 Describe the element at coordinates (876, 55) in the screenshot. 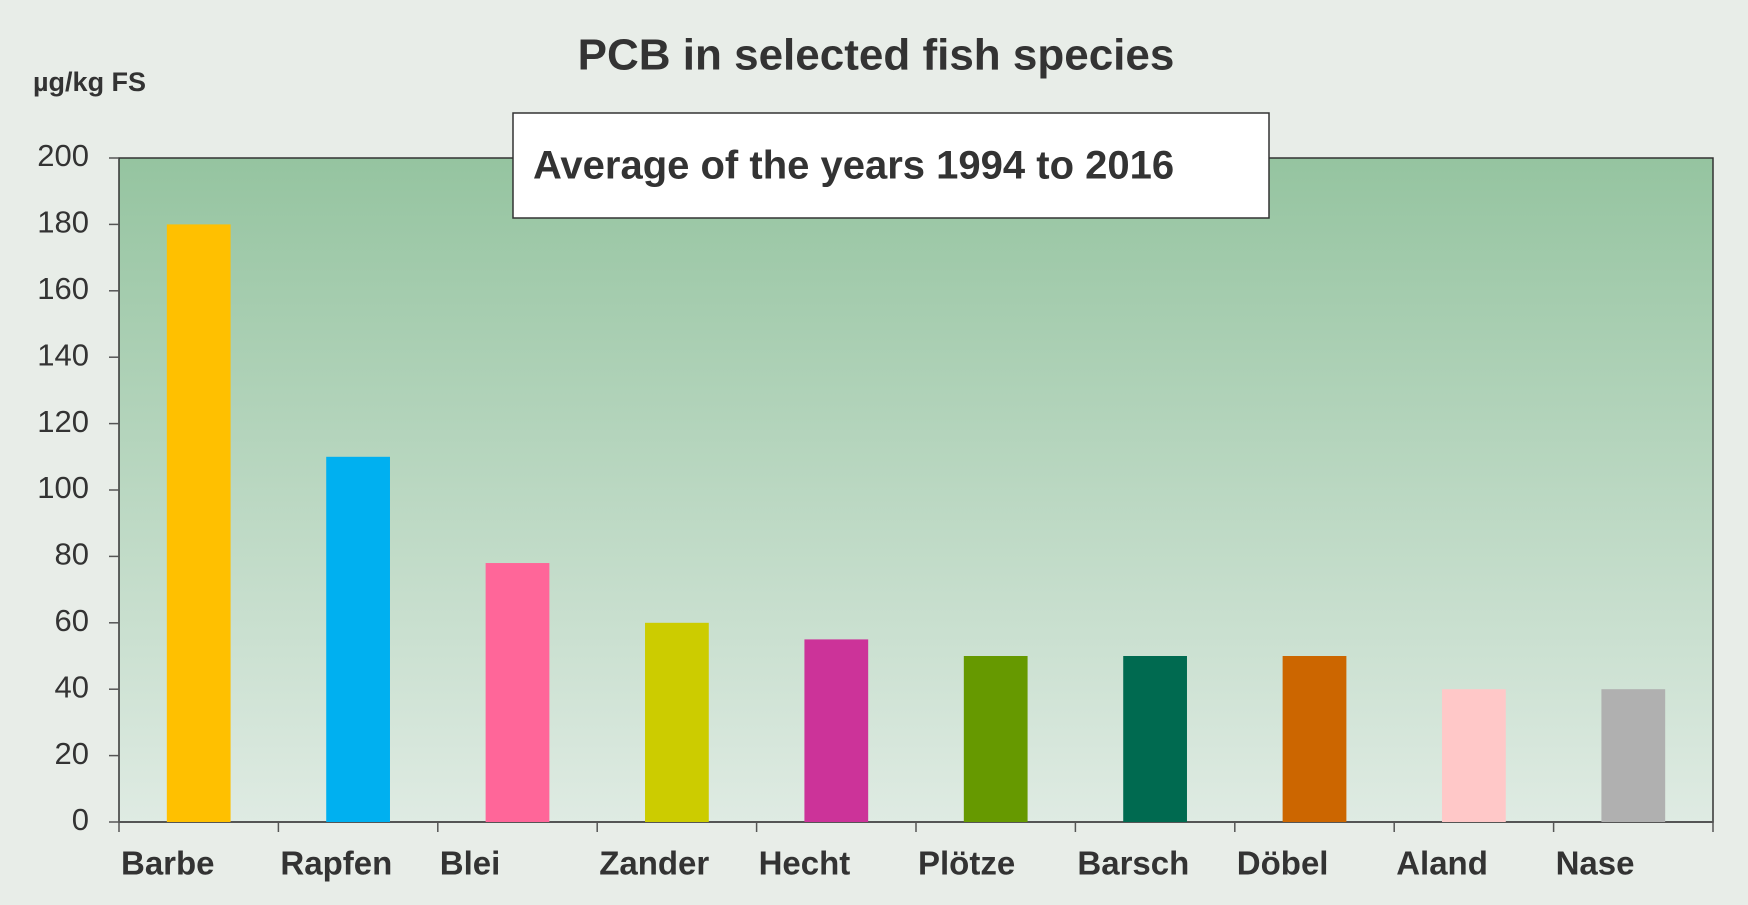

I see `chart-title: PCB in selected fish species` at that location.